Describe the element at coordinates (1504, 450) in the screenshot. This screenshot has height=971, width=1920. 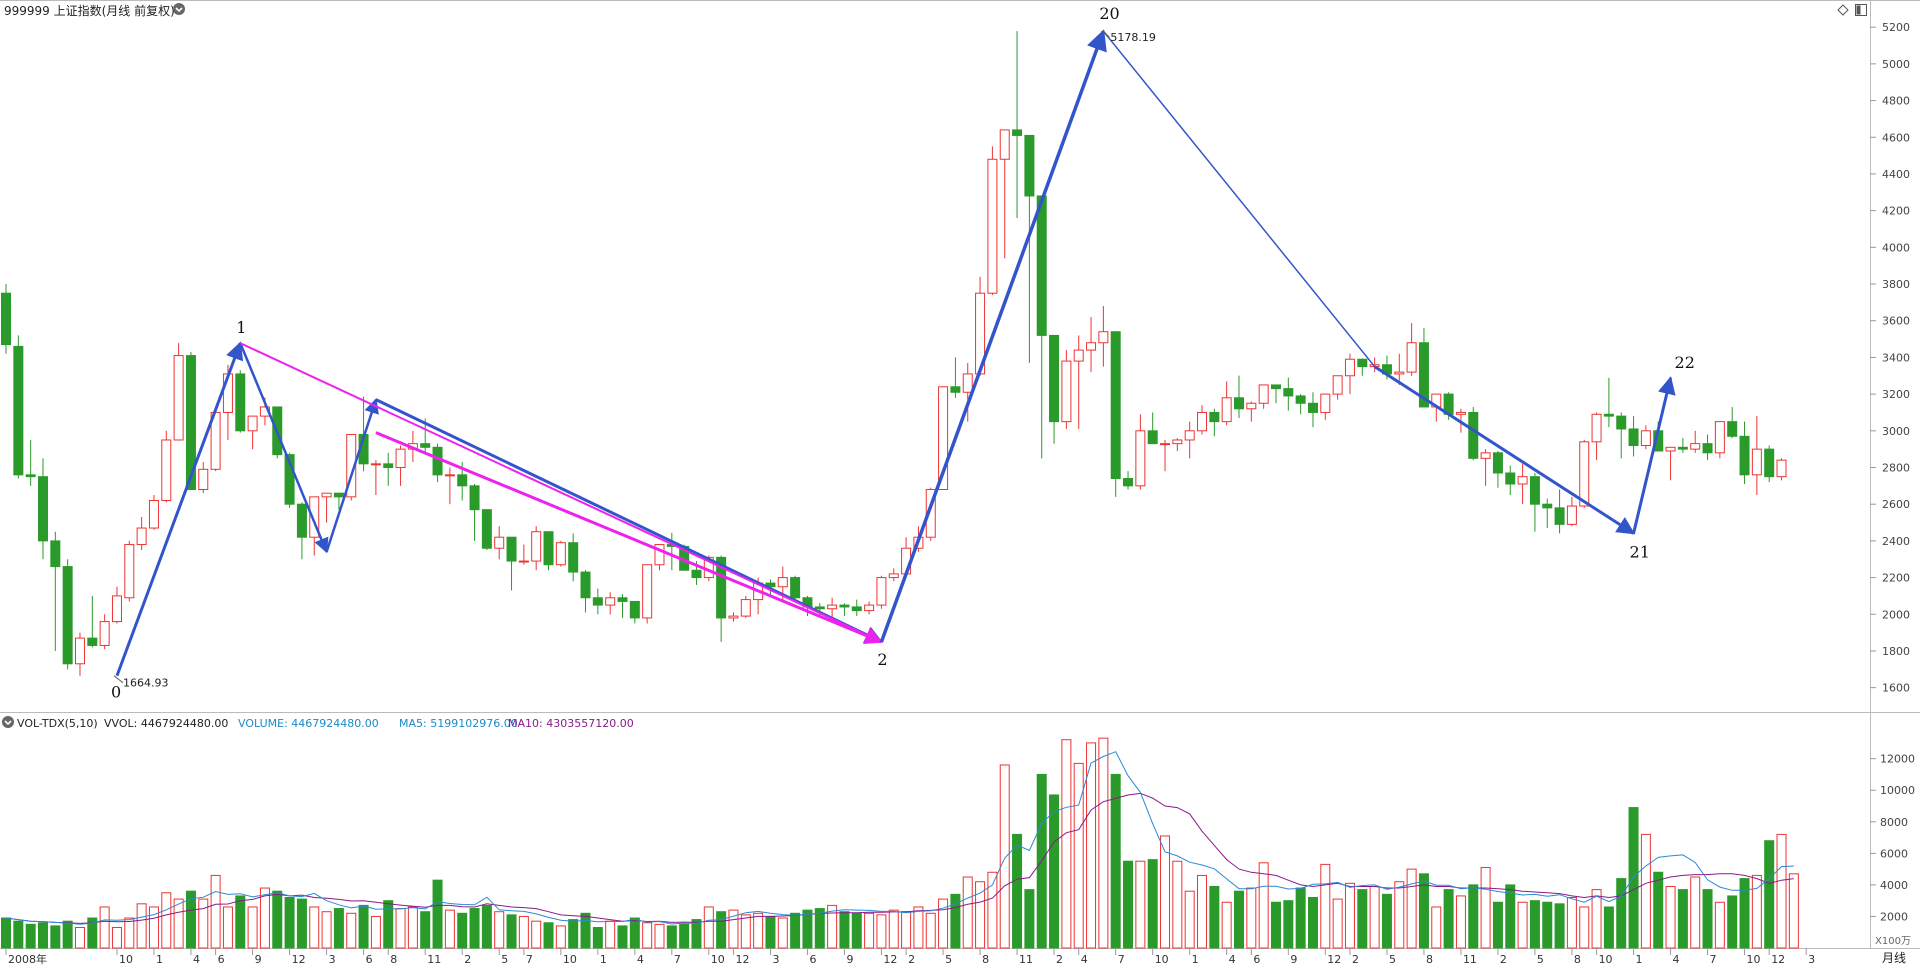
I see `wave-20-21-arrow` at that location.